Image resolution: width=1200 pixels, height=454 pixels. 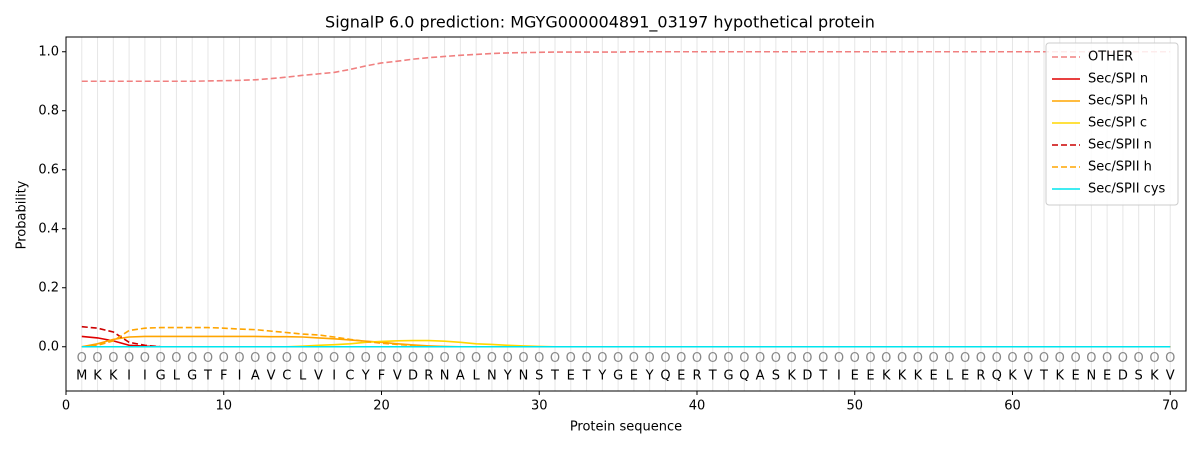 What do you see at coordinates (1118, 101) in the screenshot?
I see `legend-label: Sec/SPI h` at bounding box center [1118, 101].